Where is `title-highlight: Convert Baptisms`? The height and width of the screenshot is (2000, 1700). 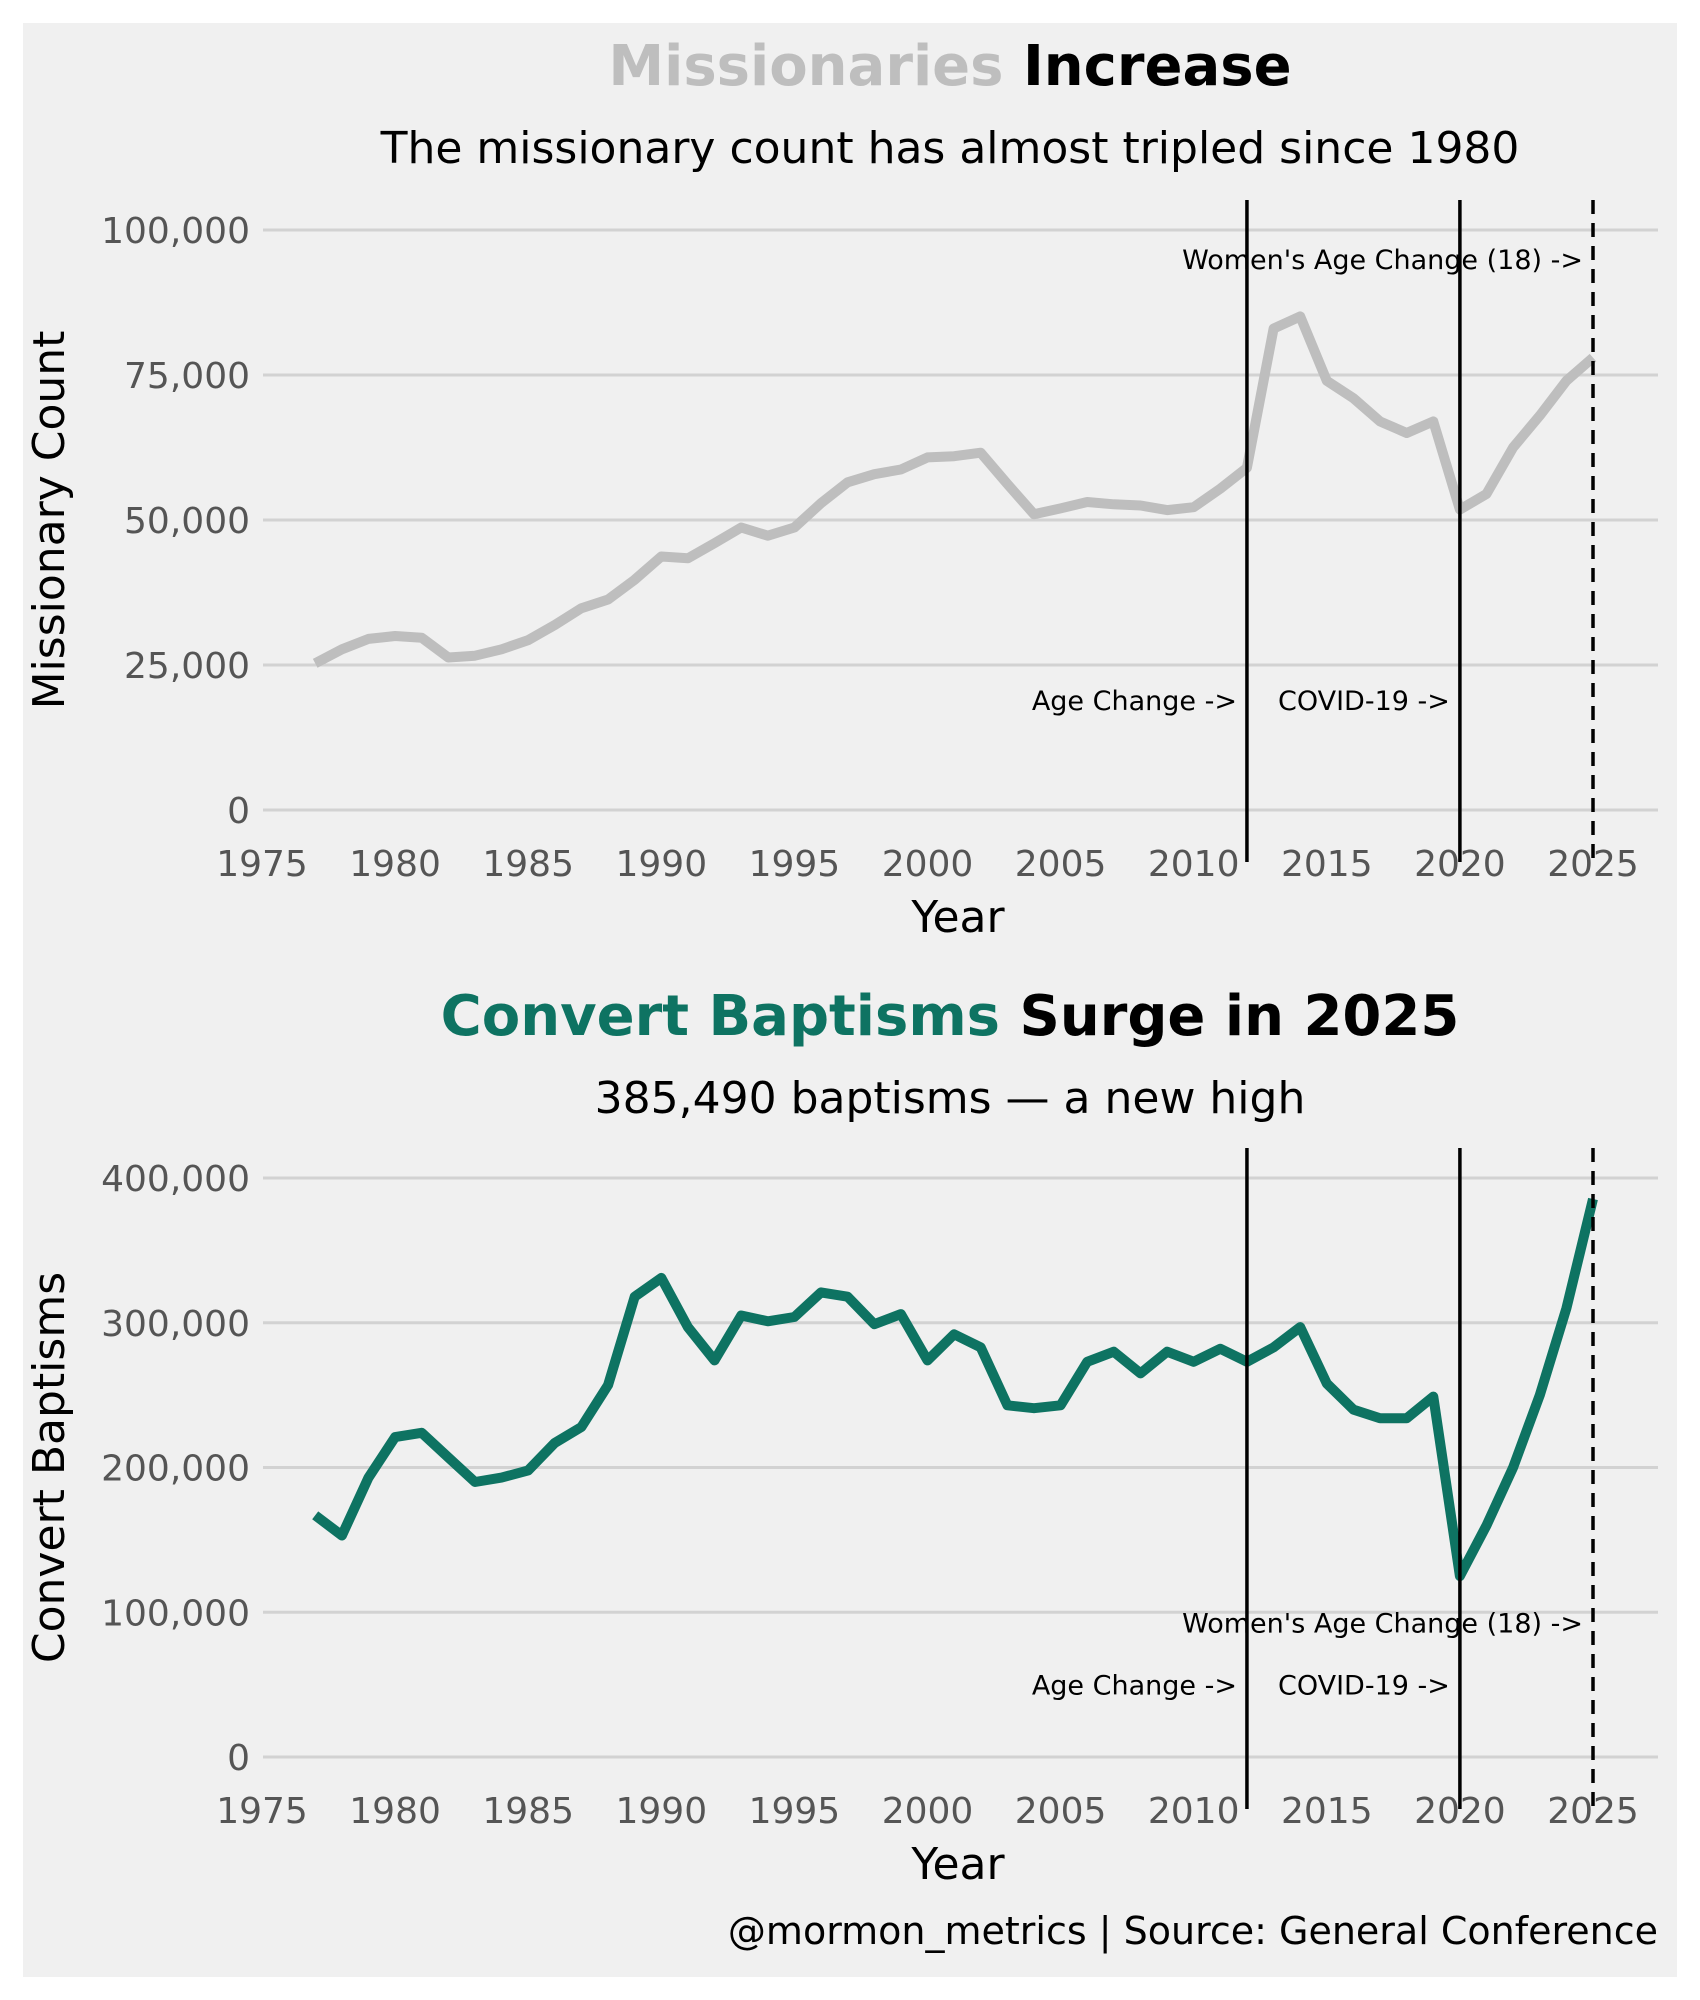
title-highlight: Convert Baptisms is located at coordinates (720, 1016).